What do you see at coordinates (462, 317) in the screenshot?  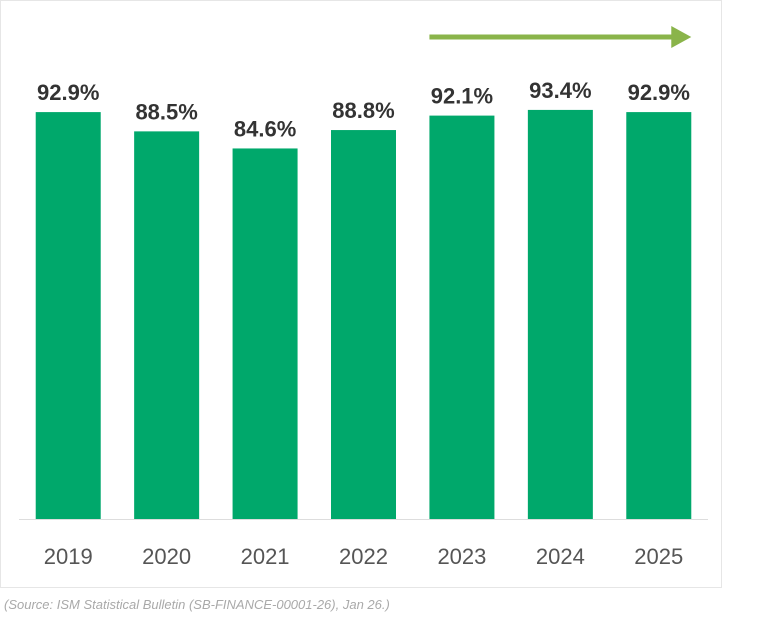 I see `bar-2023` at bounding box center [462, 317].